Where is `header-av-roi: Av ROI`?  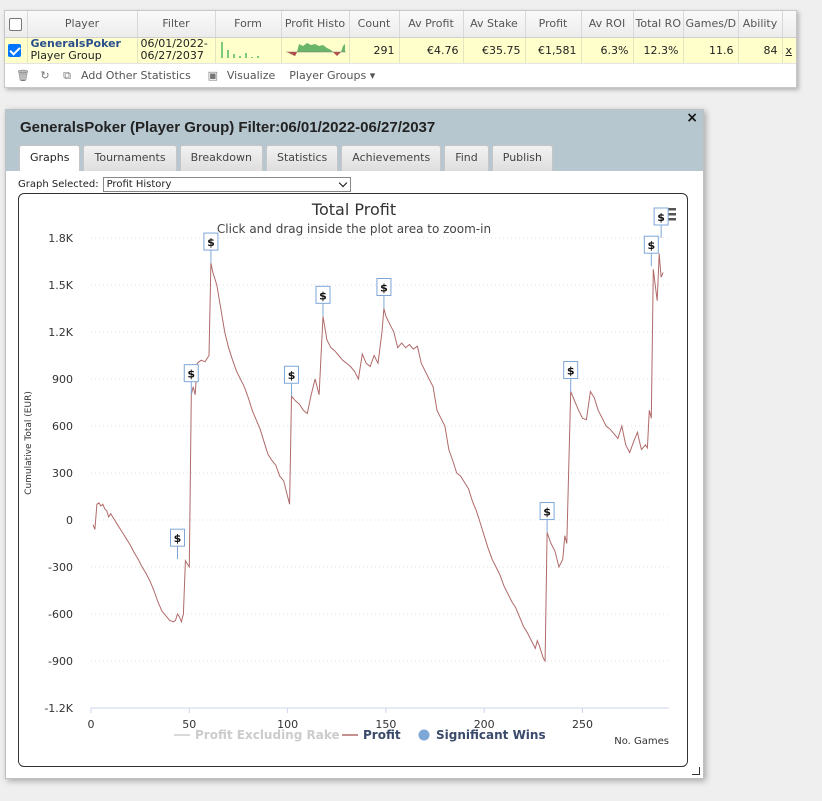 header-av-roi: Av ROI is located at coordinates (607, 24).